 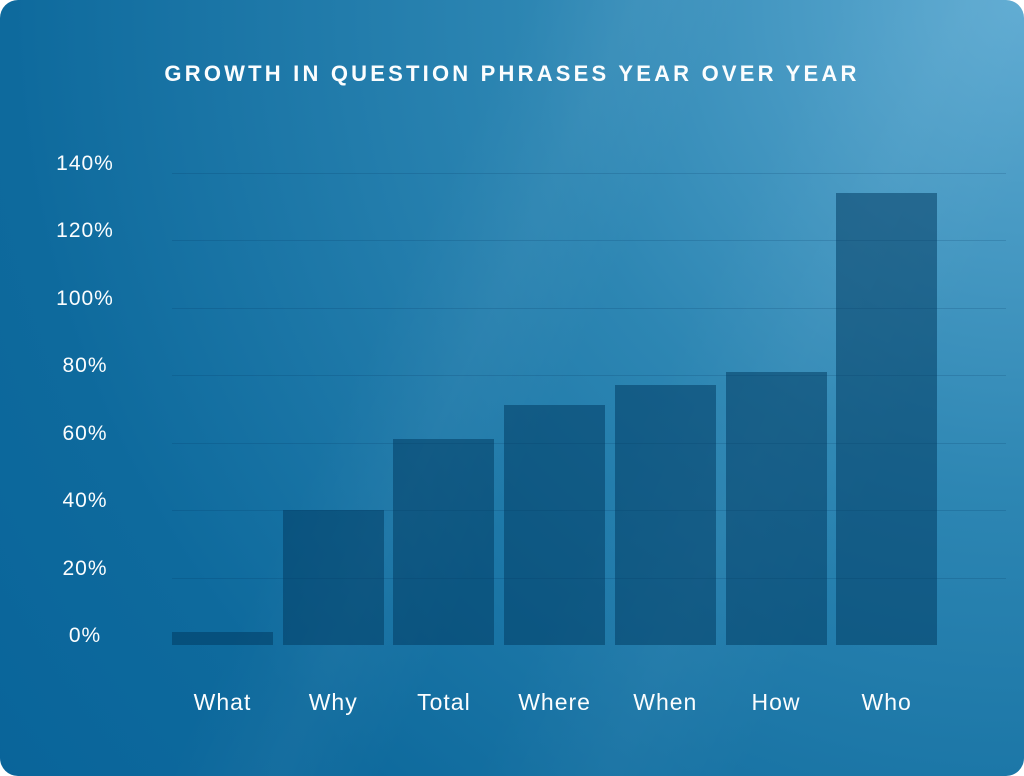 I want to click on y-tick-label-60: 60%, so click(x=85, y=433).